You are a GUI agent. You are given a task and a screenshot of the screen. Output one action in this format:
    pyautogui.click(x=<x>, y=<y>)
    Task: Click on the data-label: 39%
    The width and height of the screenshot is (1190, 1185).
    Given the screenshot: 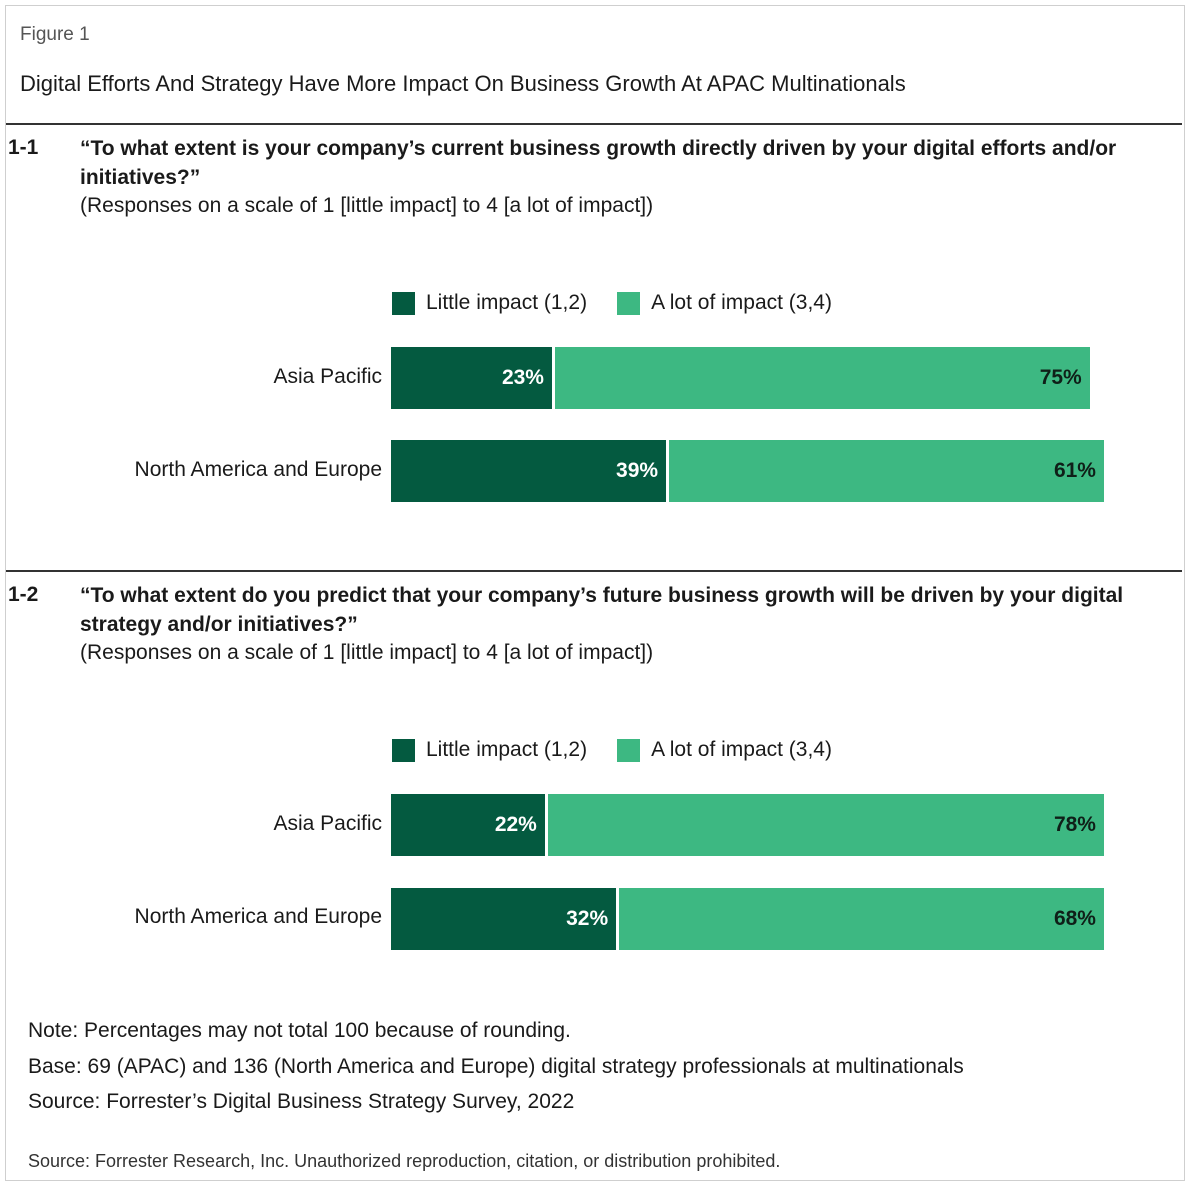 What is the action you would take?
    pyautogui.click(x=637, y=470)
    